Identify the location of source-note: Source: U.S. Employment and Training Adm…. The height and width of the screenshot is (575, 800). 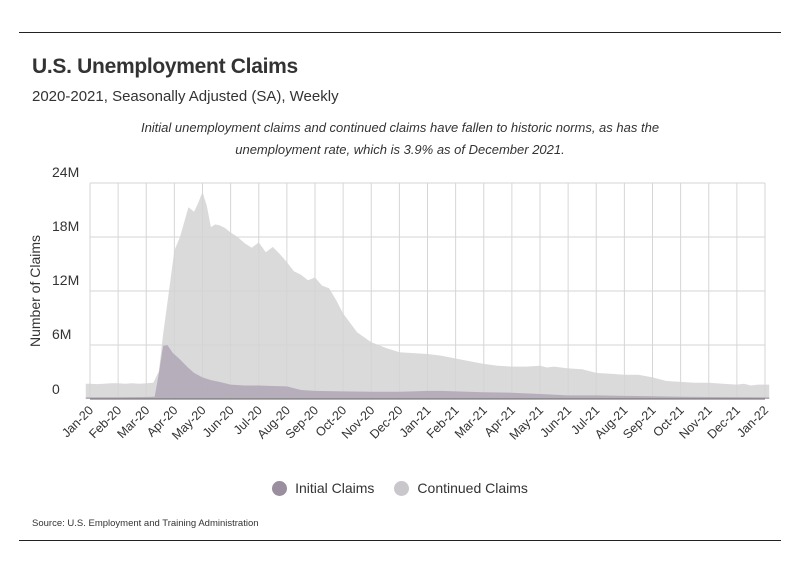
(145, 523).